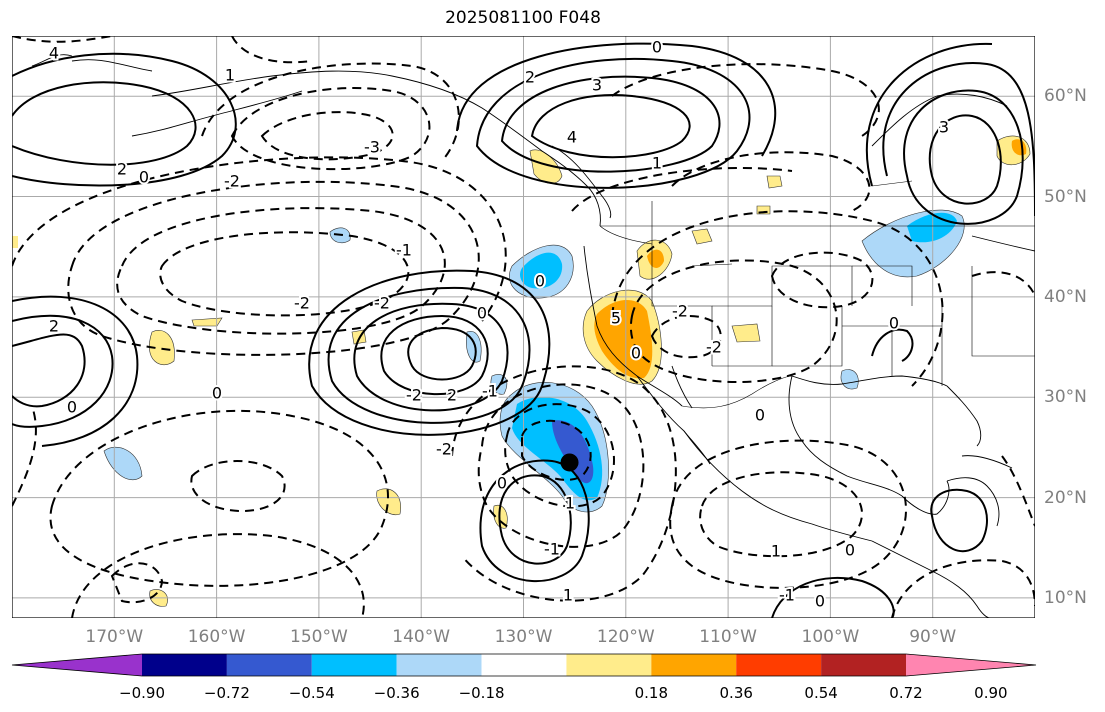 This screenshot has height=712, width=1105. Describe the element at coordinates (523, 18) in the screenshot. I see `chart-title: 2025081100 F048` at that location.